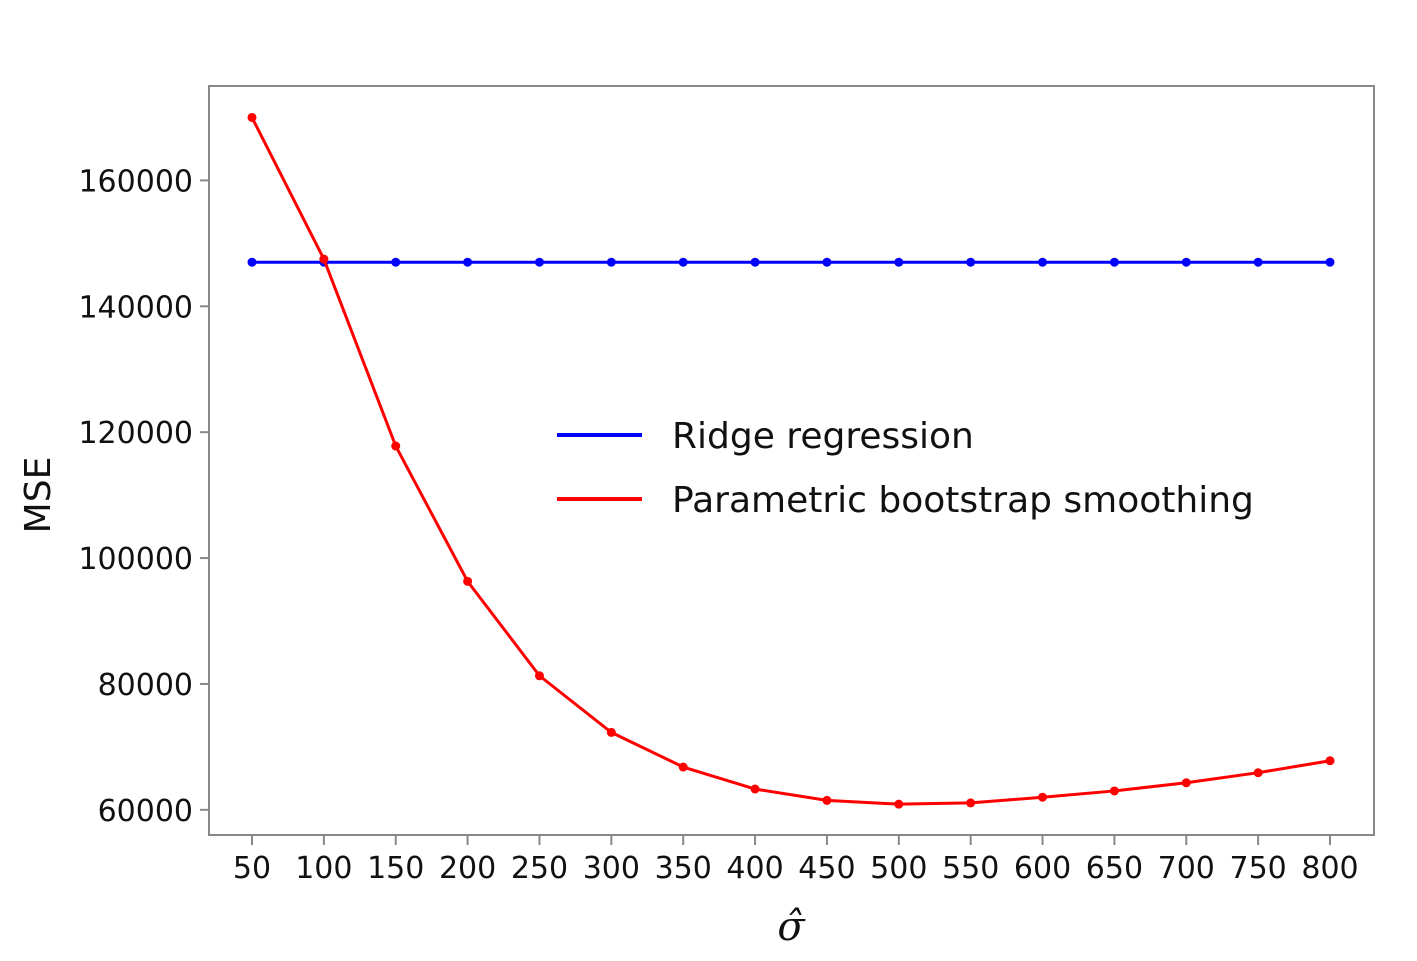 This screenshot has width=1417, height=961. What do you see at coordinates (963, 500) in the screenshot?
I see `legend-label-parametric-bootstrap: Parametric bootstrap smoothing` at bounding box center [963, 500].